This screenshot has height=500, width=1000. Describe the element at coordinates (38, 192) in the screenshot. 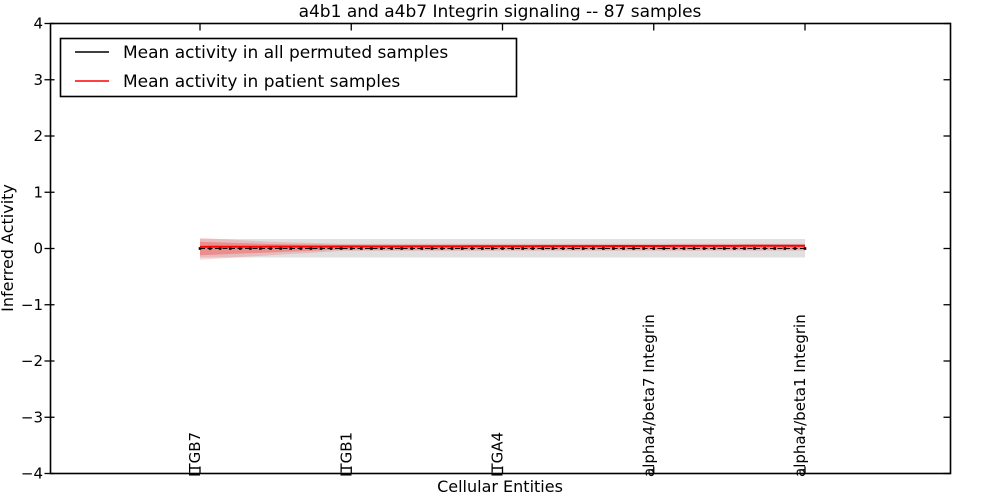

I see `y-tick-label: 1` at that location.